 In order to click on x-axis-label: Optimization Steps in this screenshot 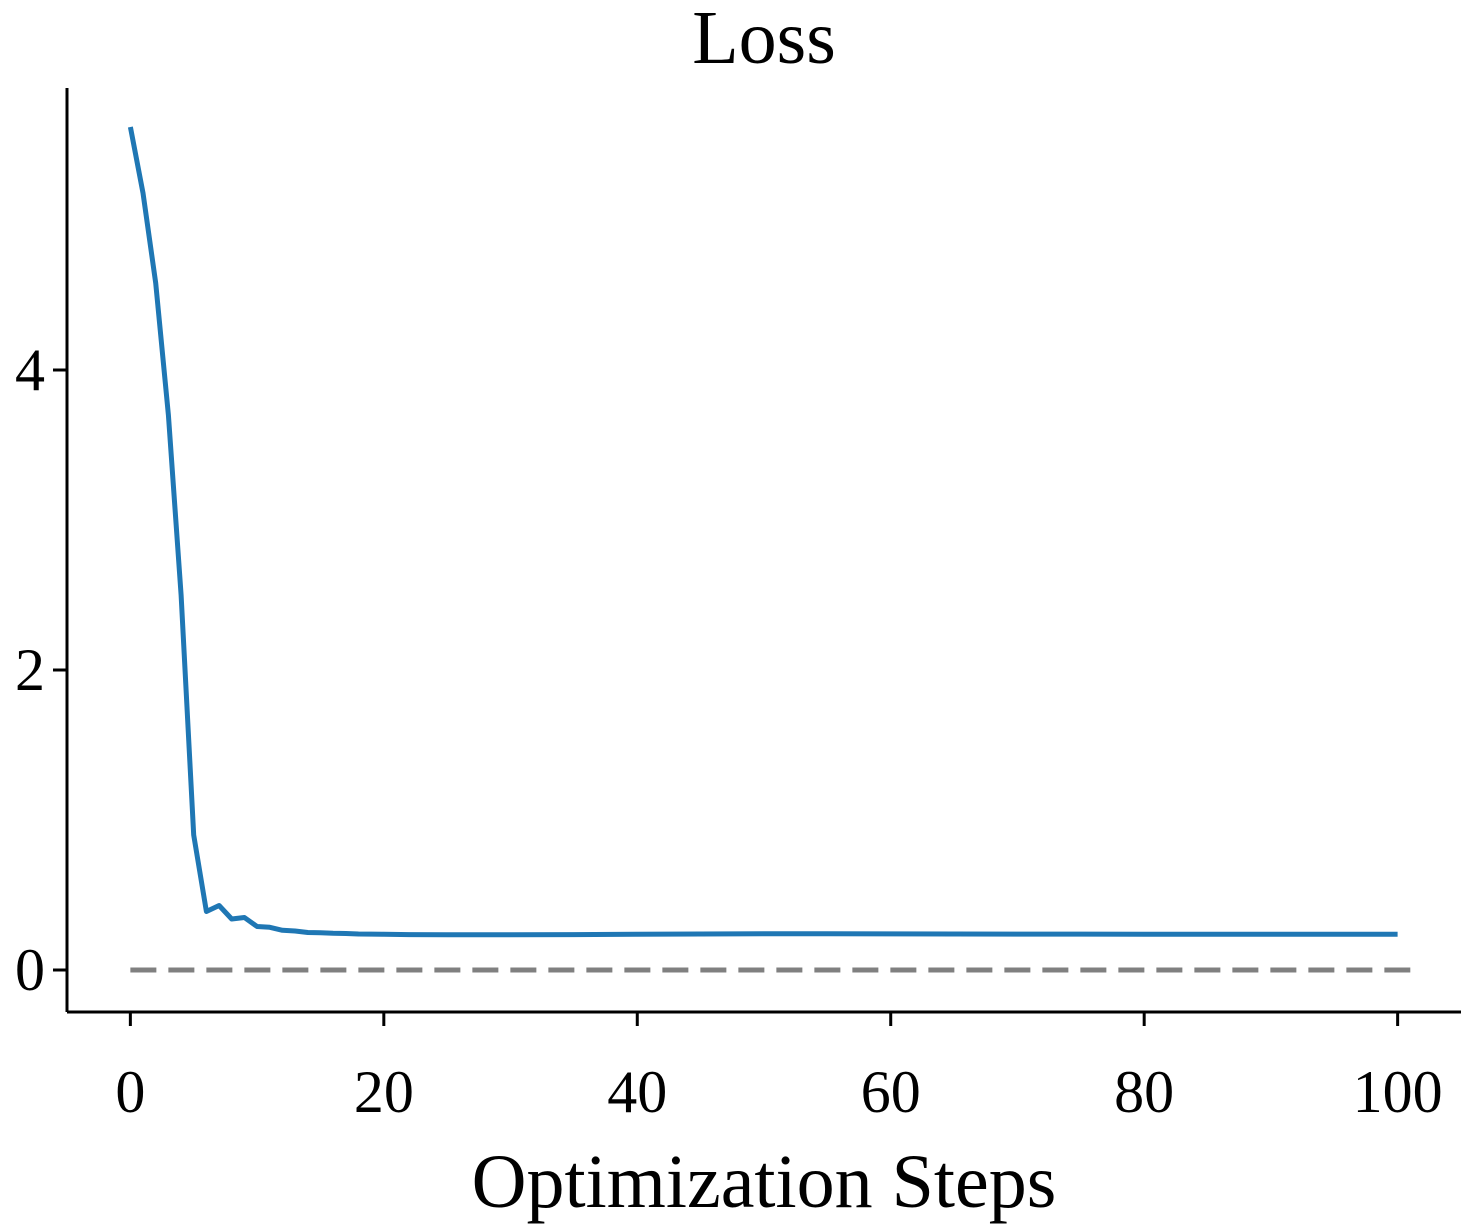, I will do `click(764, 1182)`.